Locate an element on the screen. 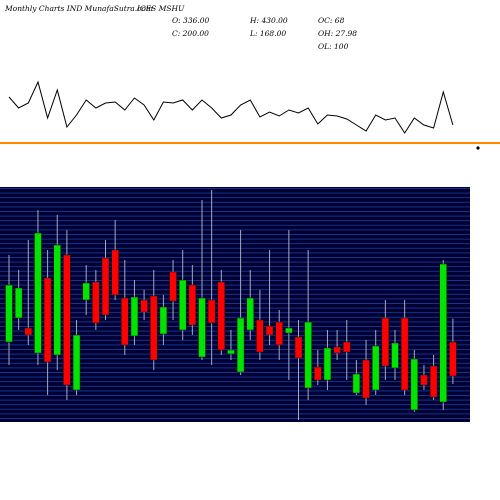 The image size is (500, 500). ohlc-annotation: OC: 68 is located at coordinates (331, 20).